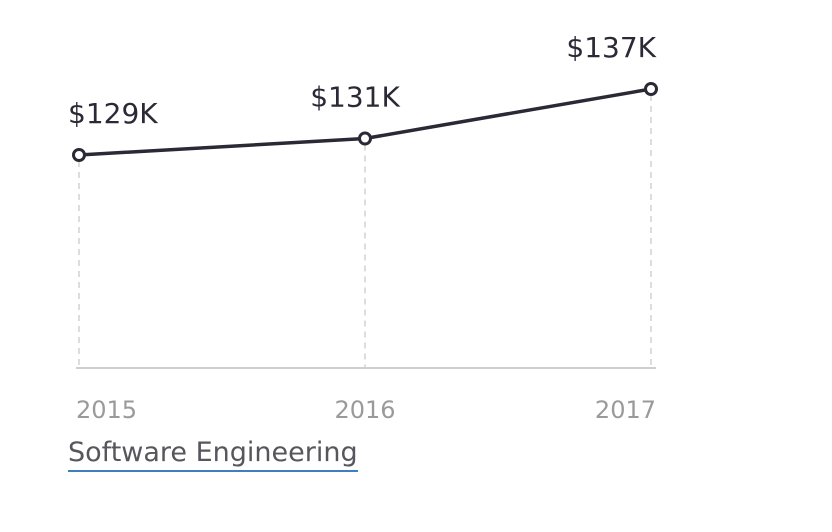 This screenshot has height=532, width=832. I want to click on data-point-2015, so click(79, 155).